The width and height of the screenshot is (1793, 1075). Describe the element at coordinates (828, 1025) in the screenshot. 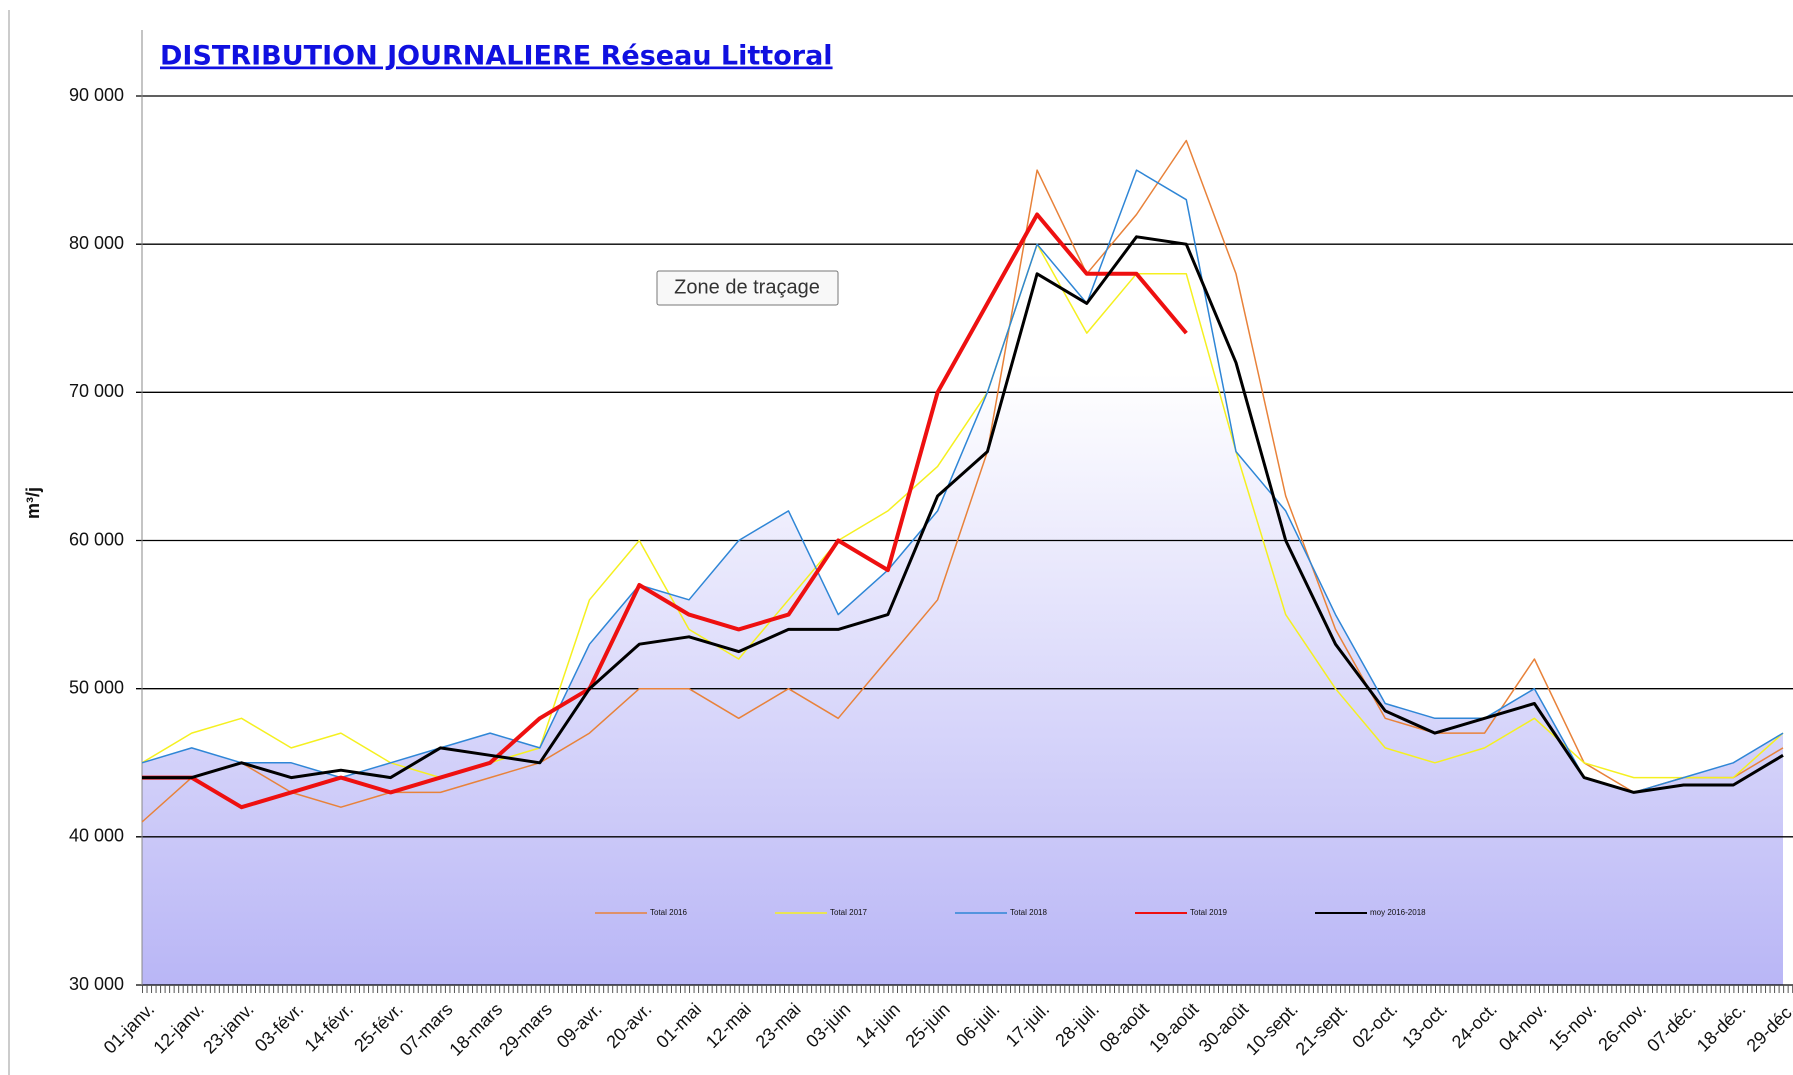

I see `x-tick-label: 03-juin` at that location.